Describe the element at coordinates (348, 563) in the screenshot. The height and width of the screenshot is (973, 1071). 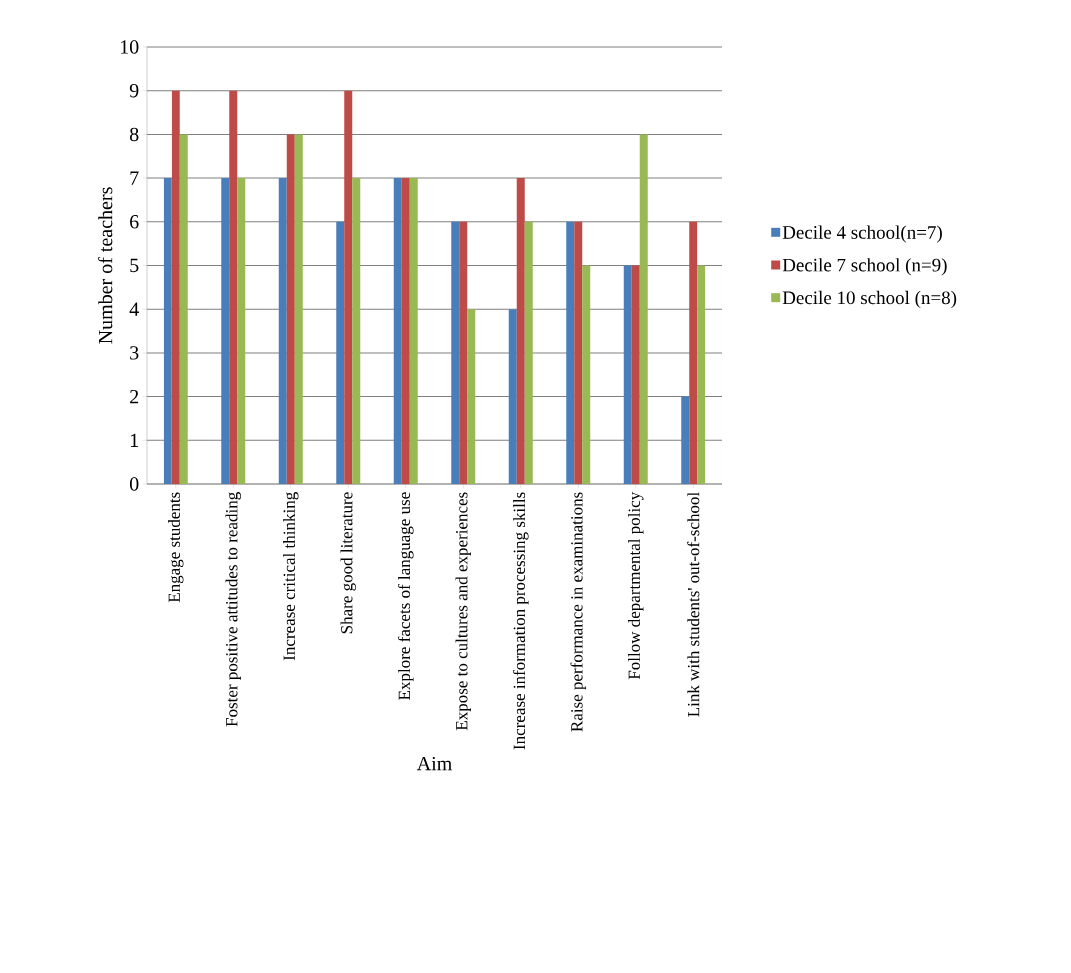
I see `x-tick-label: Share good literature` at that location.